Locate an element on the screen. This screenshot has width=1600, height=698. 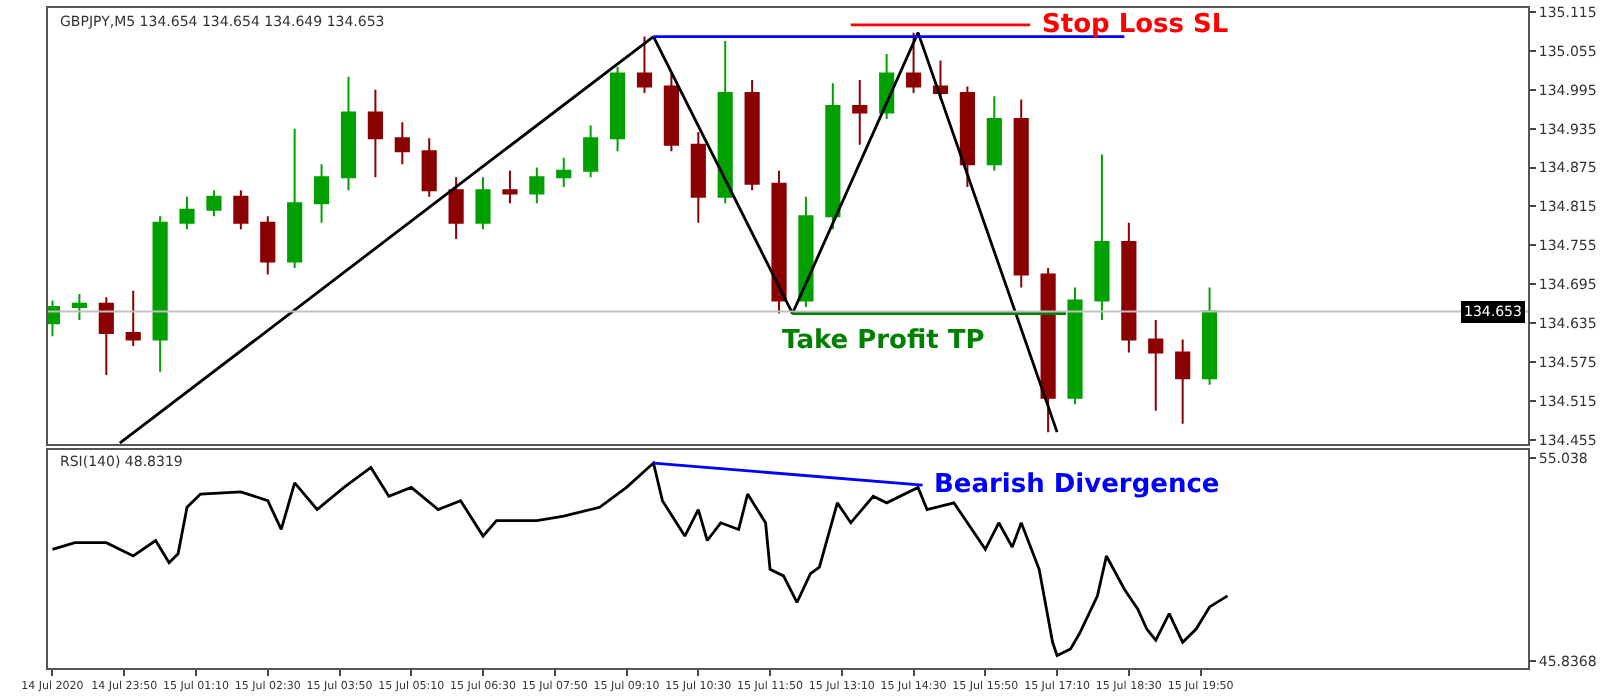
series-label: Stop Loss SL is located at coordinates (1135, 25).